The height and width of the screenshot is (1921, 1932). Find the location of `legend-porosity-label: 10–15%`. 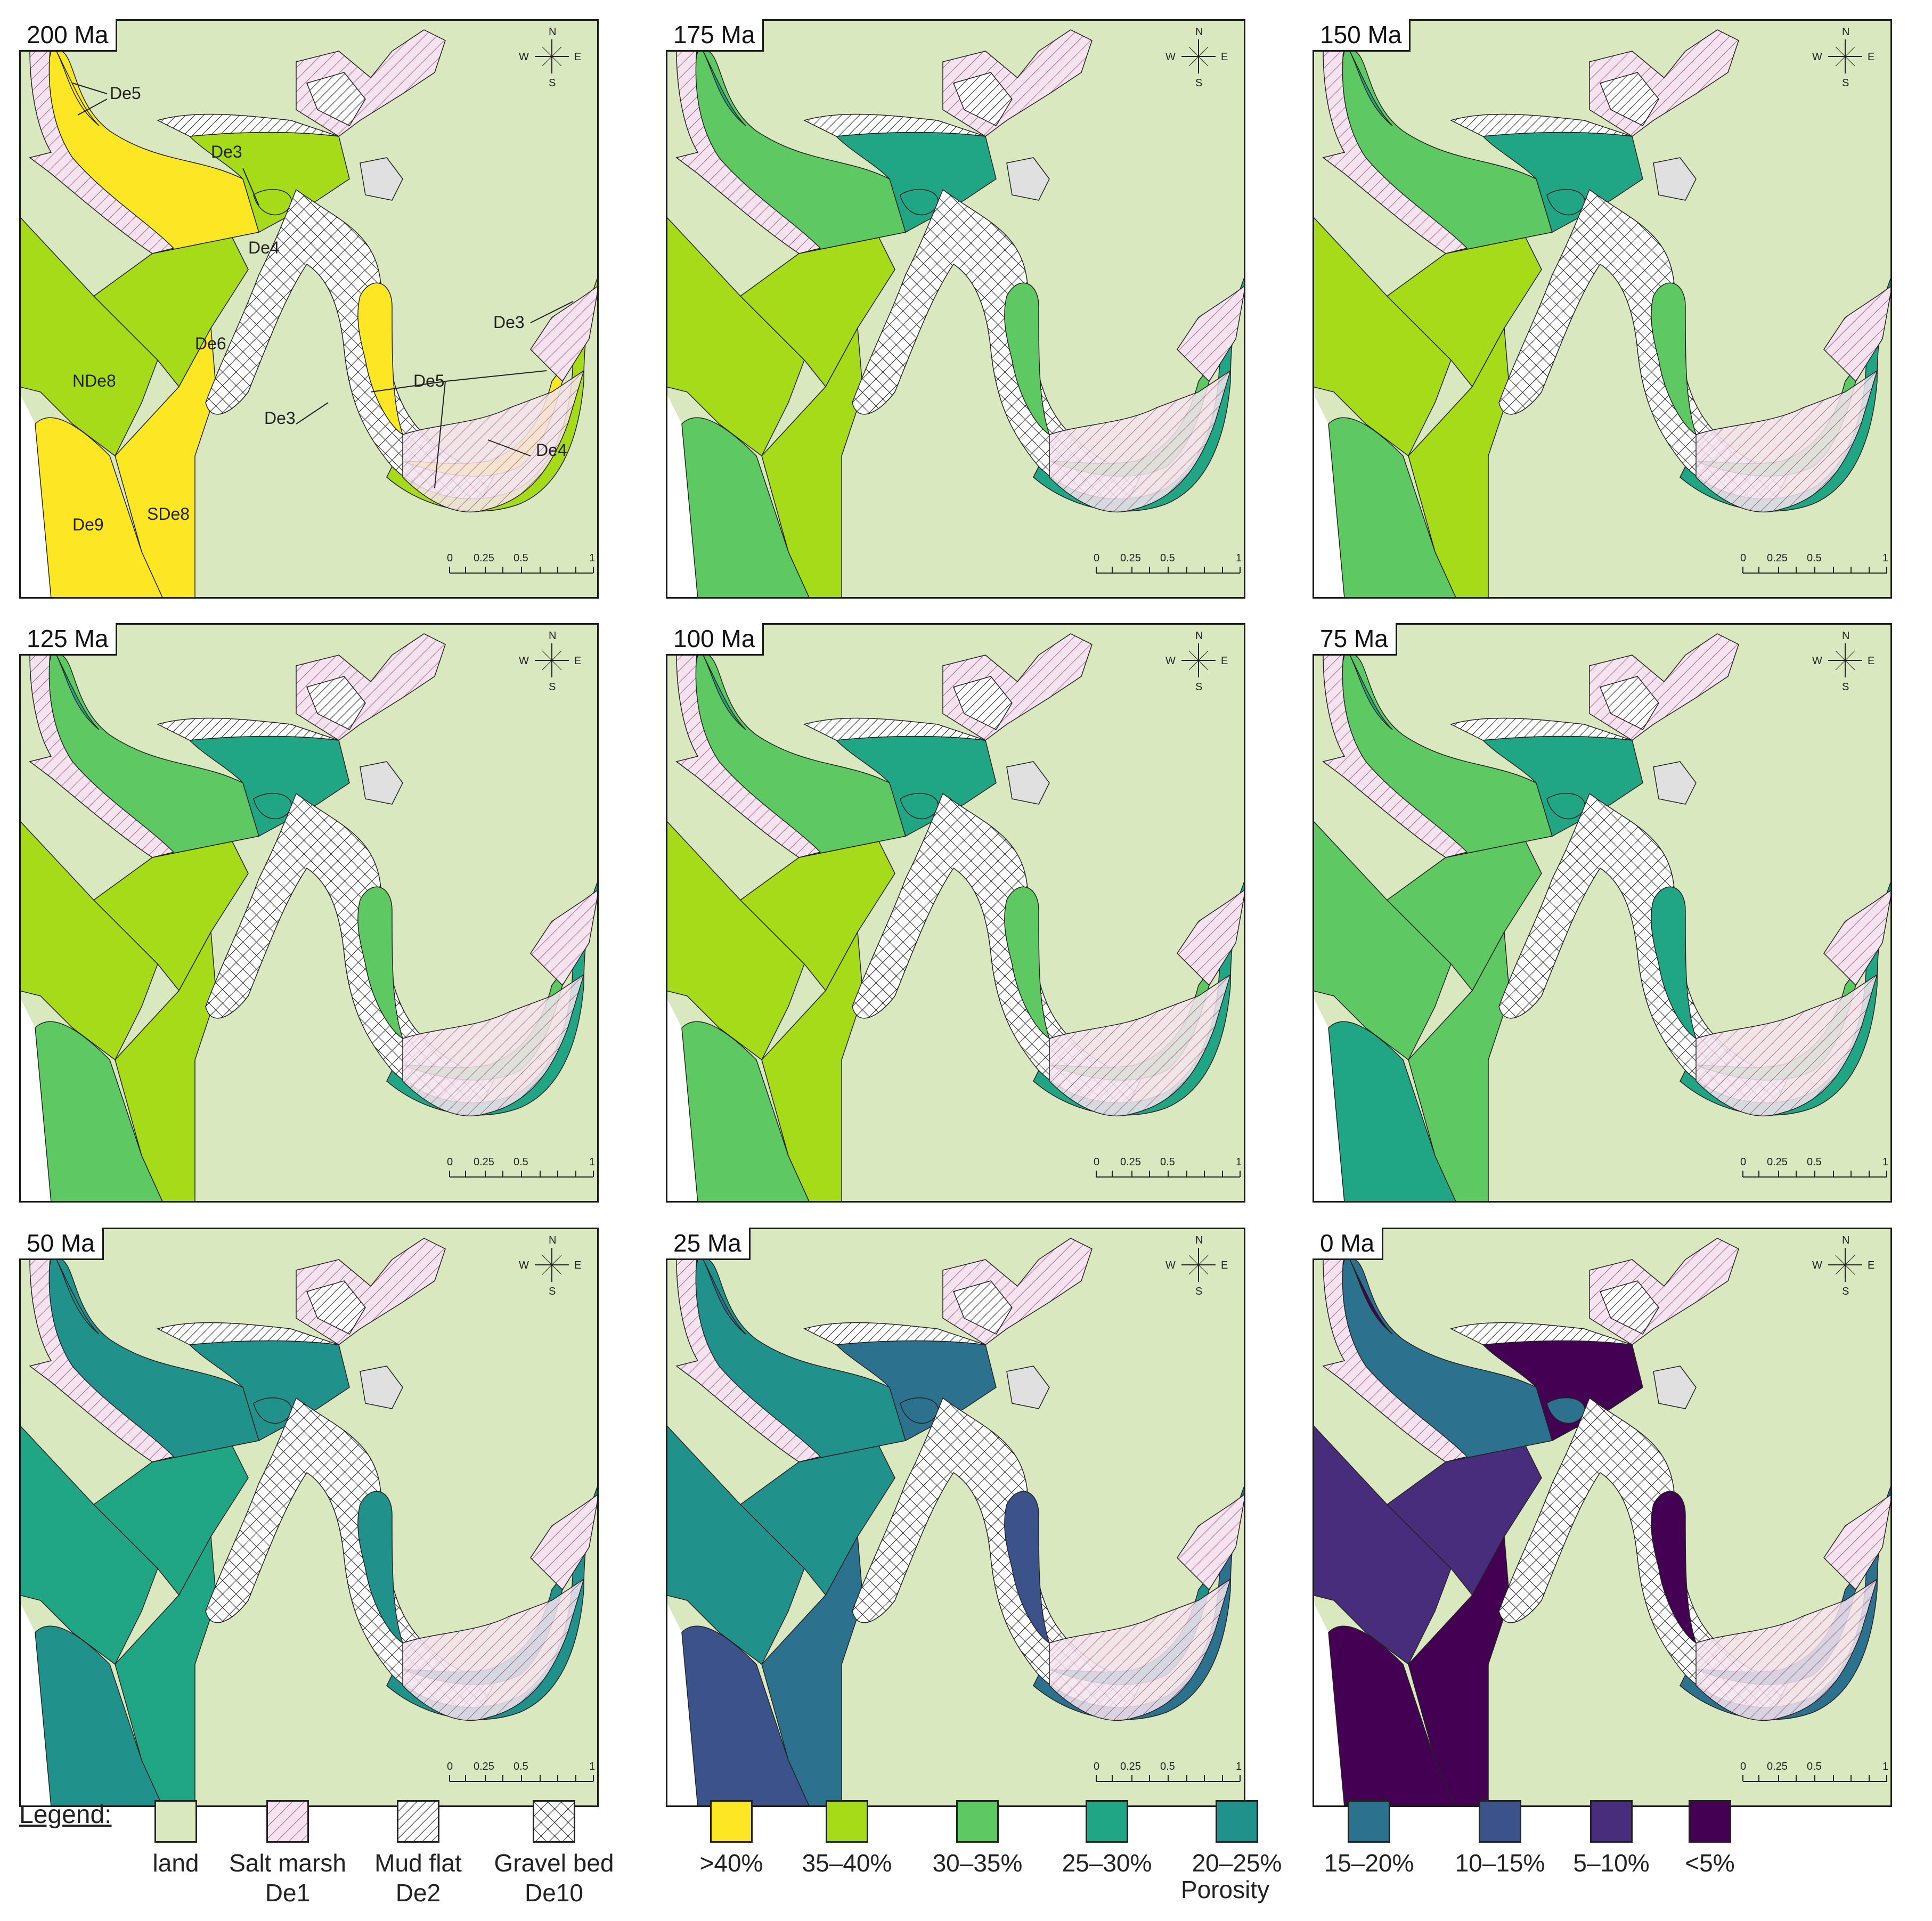

legend-porosity-label: 10–15% is located at coordinates (1500, 1863).